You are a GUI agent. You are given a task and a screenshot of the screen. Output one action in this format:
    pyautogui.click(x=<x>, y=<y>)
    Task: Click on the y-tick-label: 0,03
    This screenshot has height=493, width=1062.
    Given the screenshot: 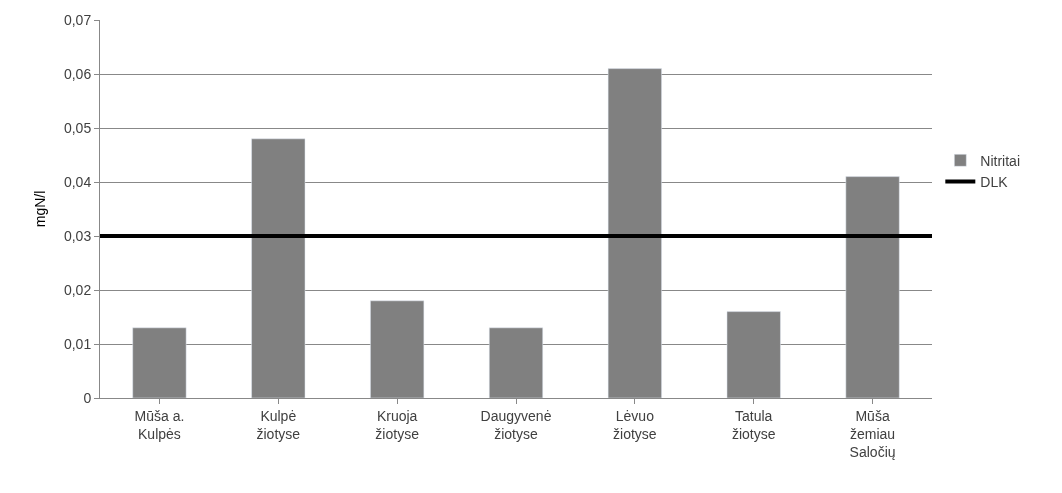 What is the action you would take?
    pyautogui.click(x=77, y=235)
    